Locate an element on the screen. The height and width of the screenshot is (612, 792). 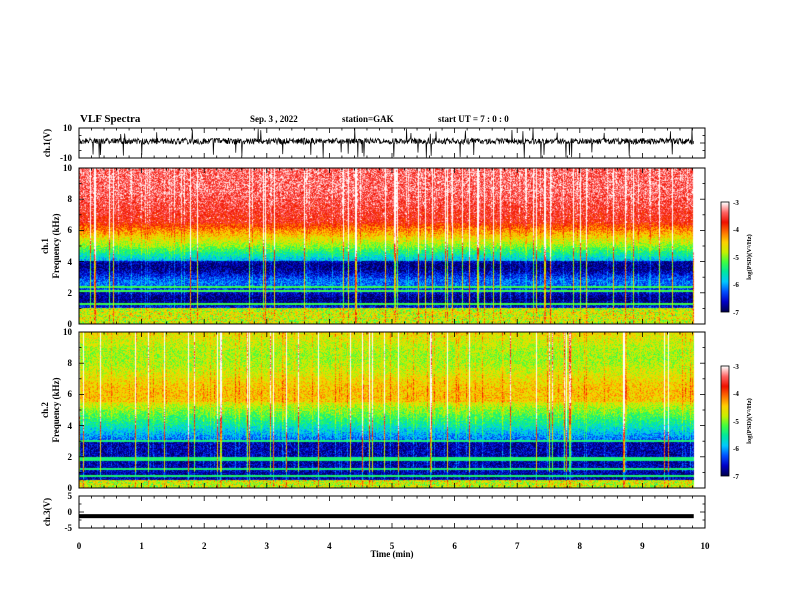
ch2-spectrogram-ylabel-channel: ch.2 is located at coordinates (45, 410).